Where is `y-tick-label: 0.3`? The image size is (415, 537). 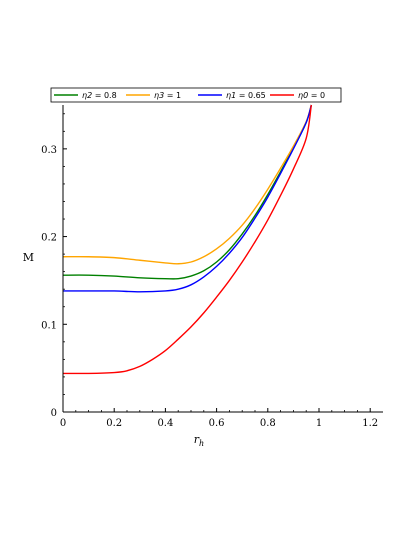 y-tick-label: 0.3 is located at coordinates (49, 150).